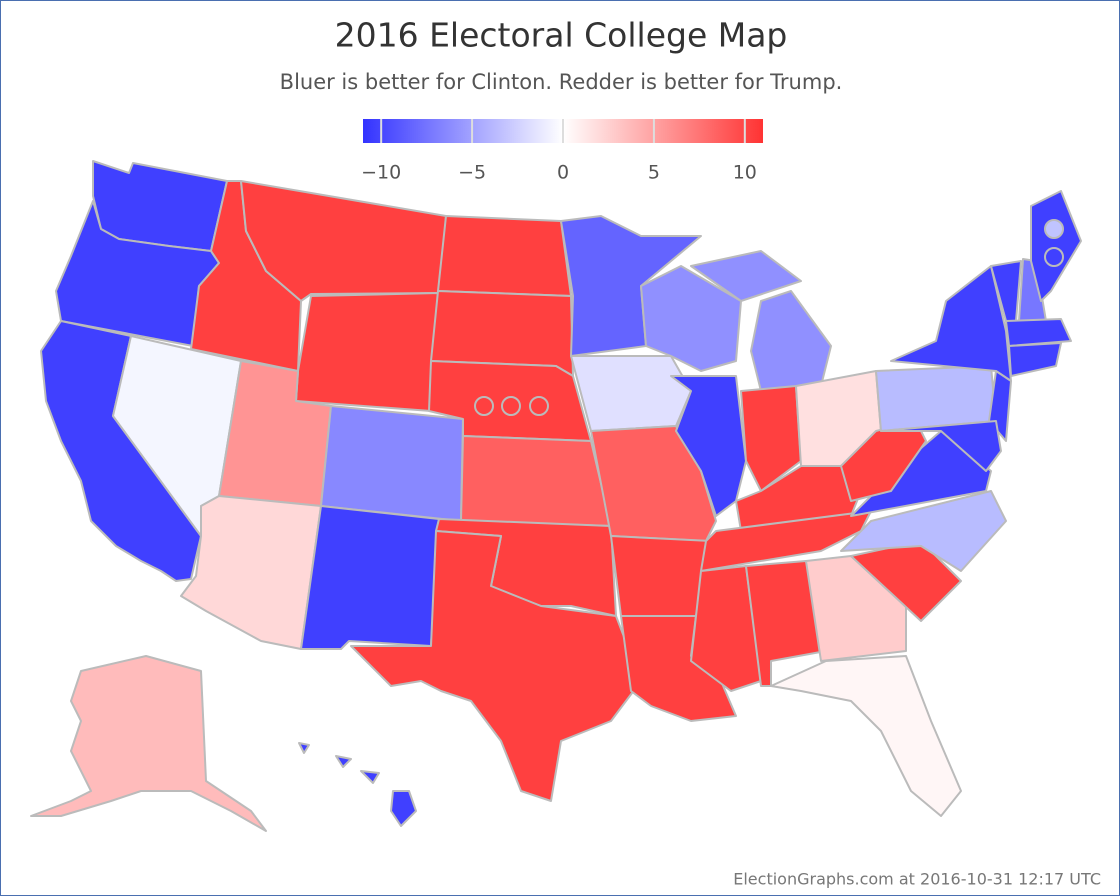 This screenshot has height=896, width=1120. What do you see at coordinates (745, 173) in the screenshot?
I see `scale-tick-label: 10` at bounding box center [745, 173].